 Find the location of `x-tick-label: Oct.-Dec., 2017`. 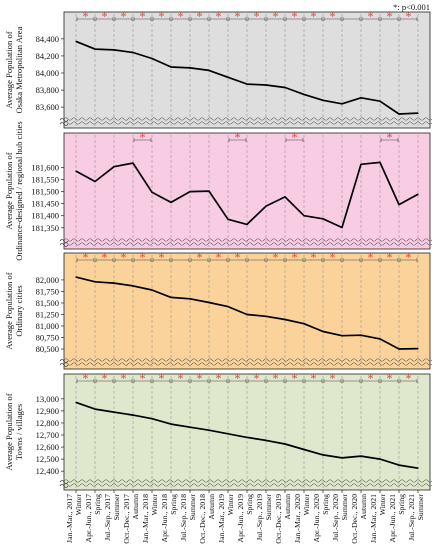

x-tick-label: Oct.-Dec., 2017 is located at coordinates (126, 519).